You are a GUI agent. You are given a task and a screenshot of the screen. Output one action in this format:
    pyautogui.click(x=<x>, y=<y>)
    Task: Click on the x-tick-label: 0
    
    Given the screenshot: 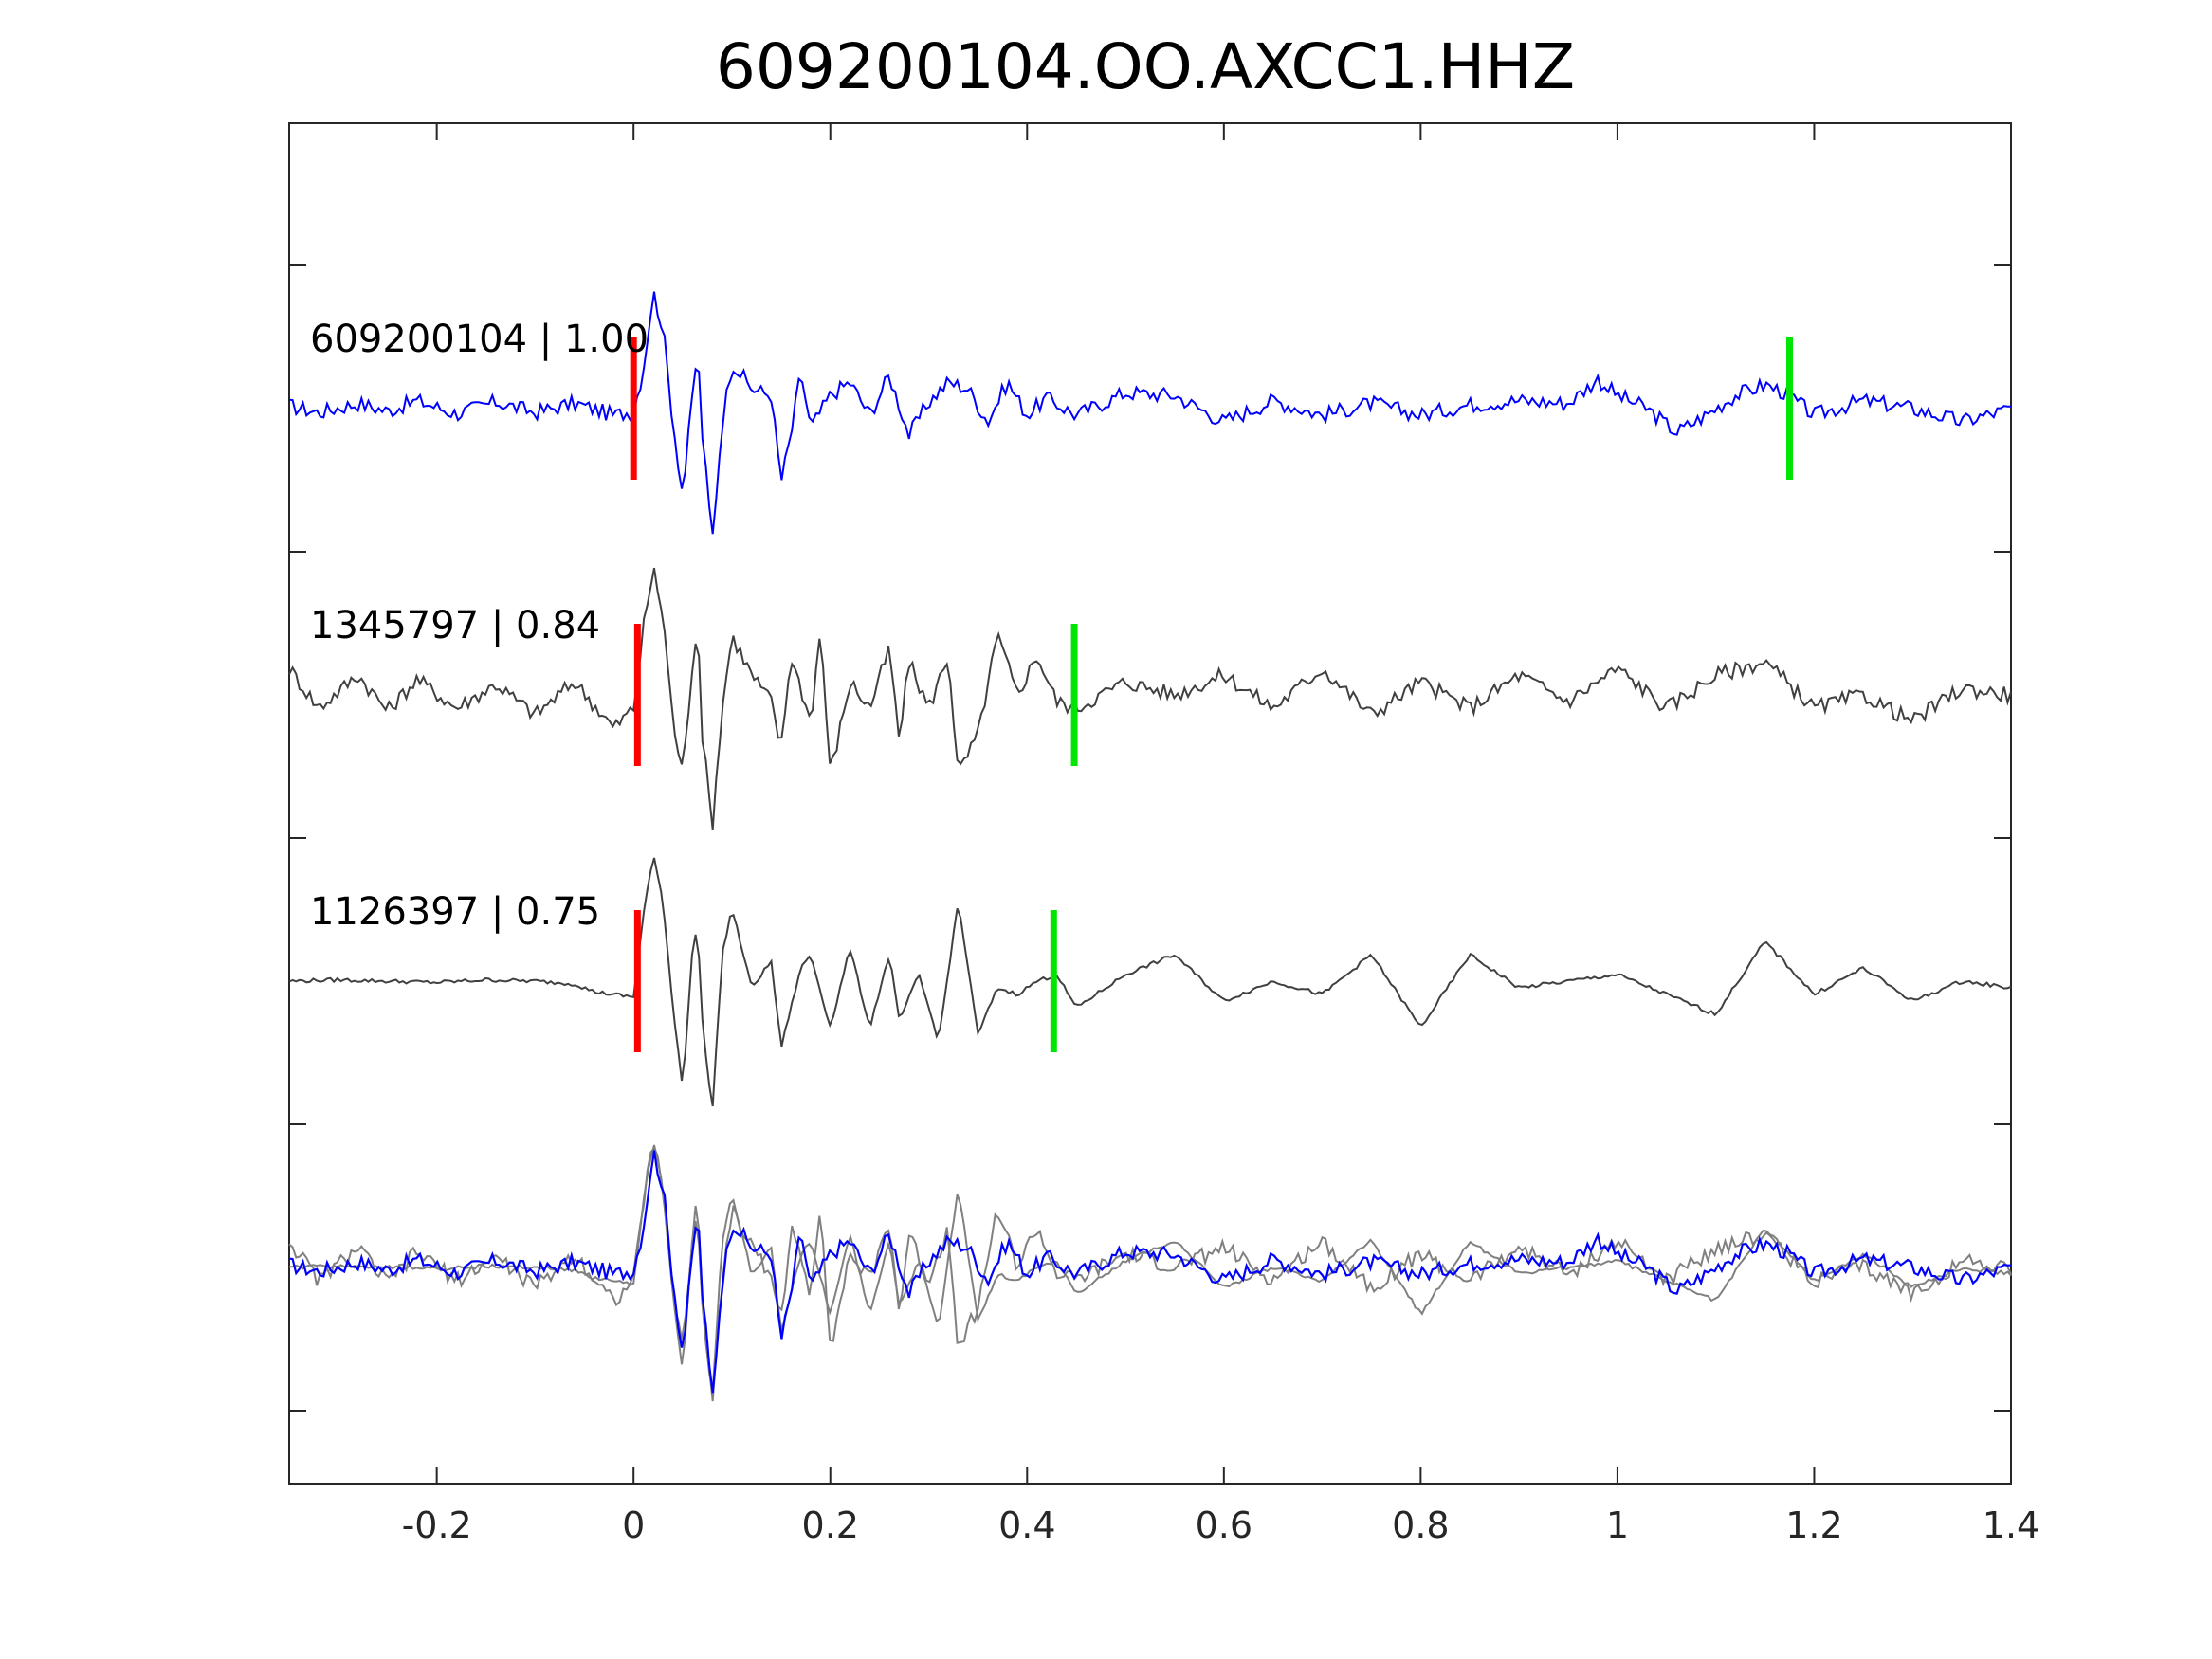 What is the action you would take?
    pyautogui.click(x=633, y=1525)
    